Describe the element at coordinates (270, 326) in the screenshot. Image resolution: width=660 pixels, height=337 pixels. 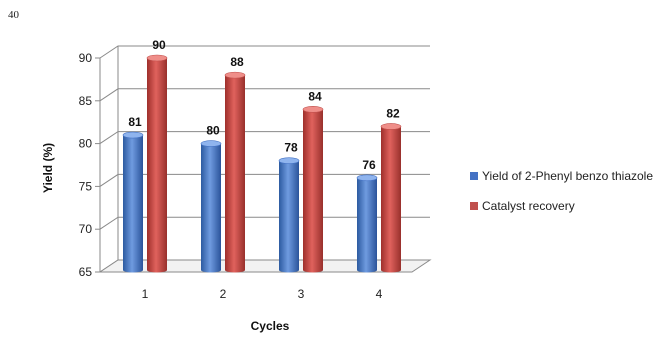
I see `x-axis-title: Cycles` at that location.